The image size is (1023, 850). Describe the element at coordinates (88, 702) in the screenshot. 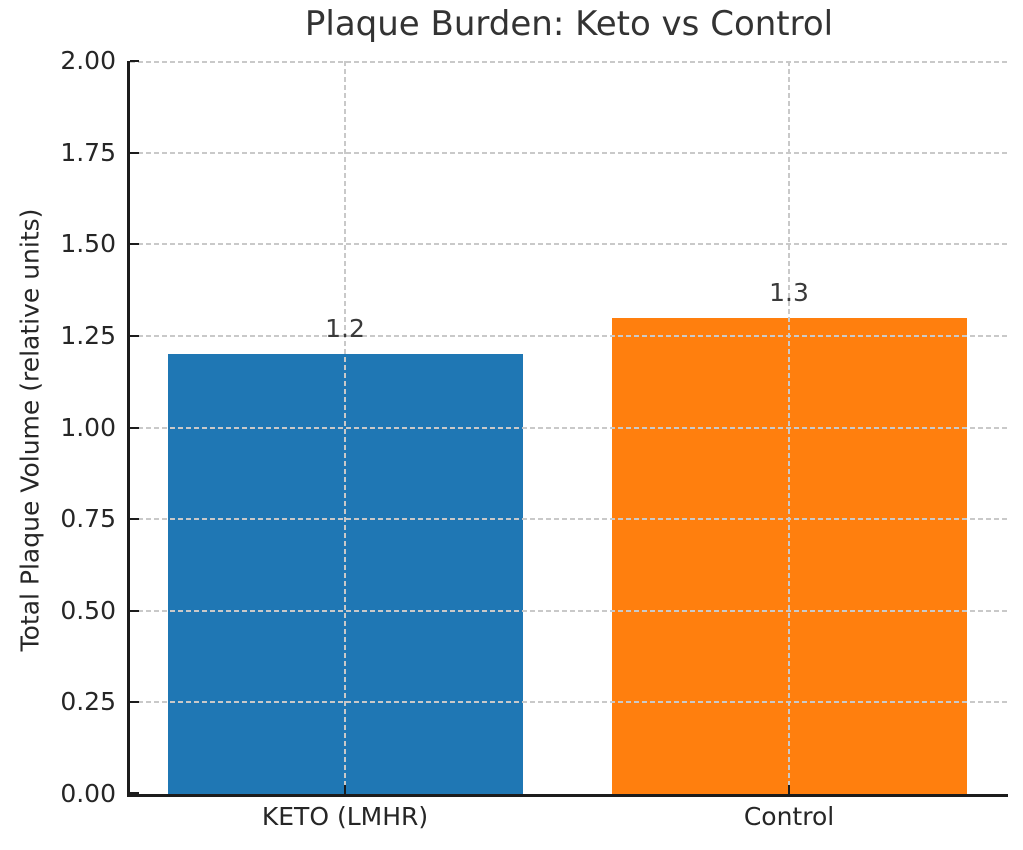

I see `y-tick-label: 0.25` at that location.